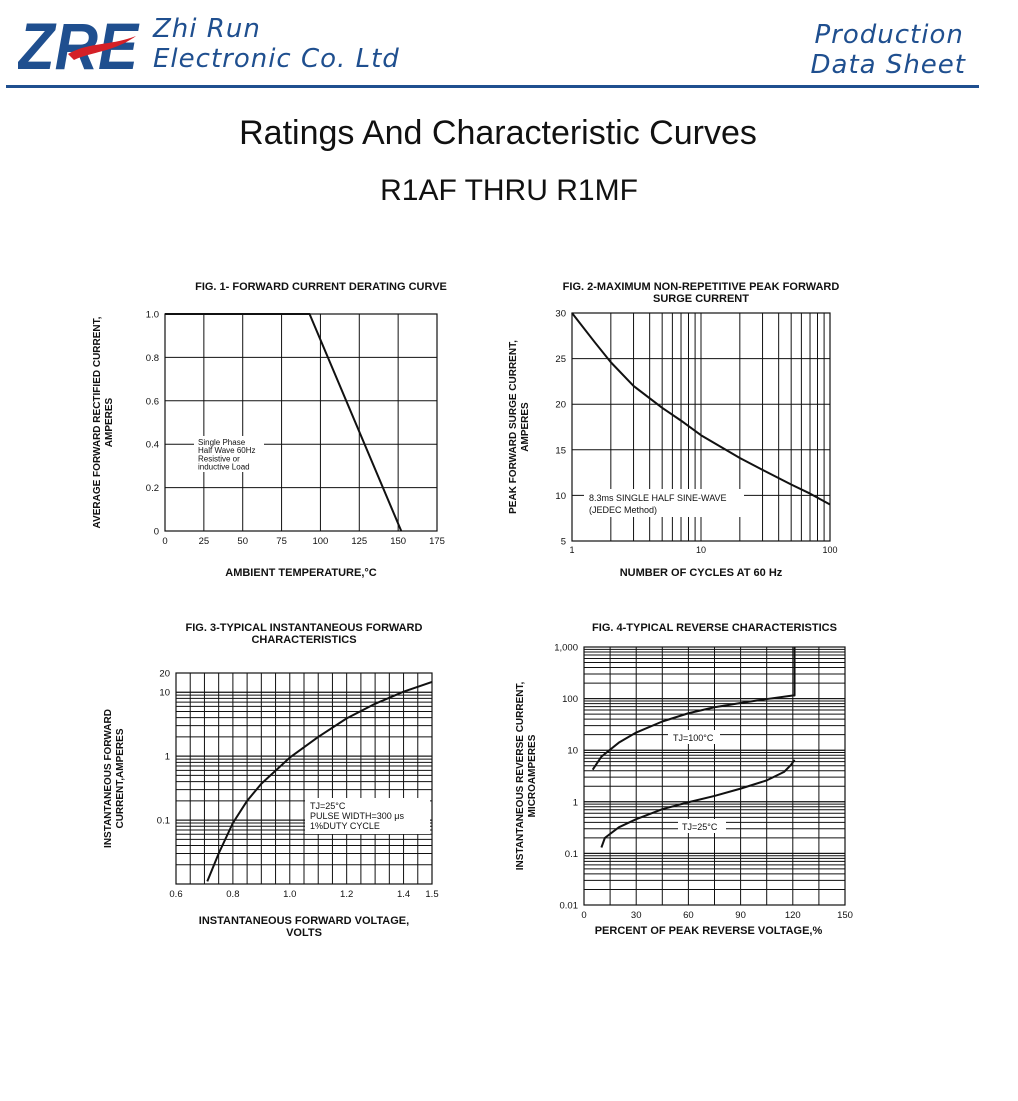 The width and height of the screenshot is (1018, 1101). Describe the element at coordinates (97, 422) in the screenshot. I see `y-axis-label: AVERAGE FORWARD RECTIFIED CURRENT,` at that location.